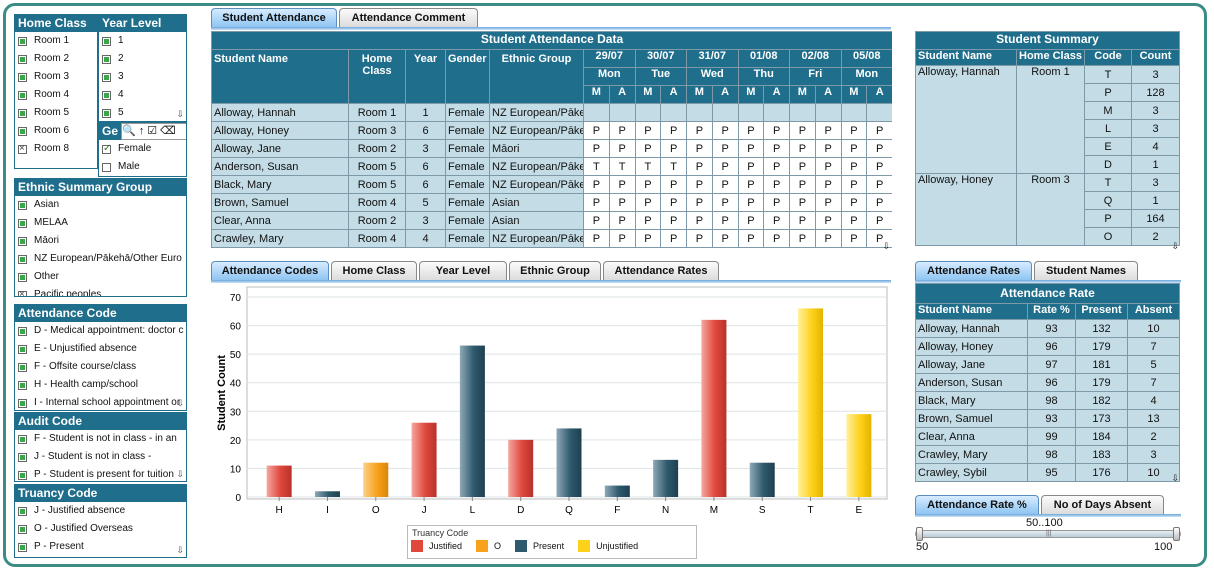 Image resolution: width=1214 pixels, height=573 pixels. Describe the element at coordinates (973, 270) in the screenshot. I see `tab-attendance-rates: Attendance Rates` at that location.